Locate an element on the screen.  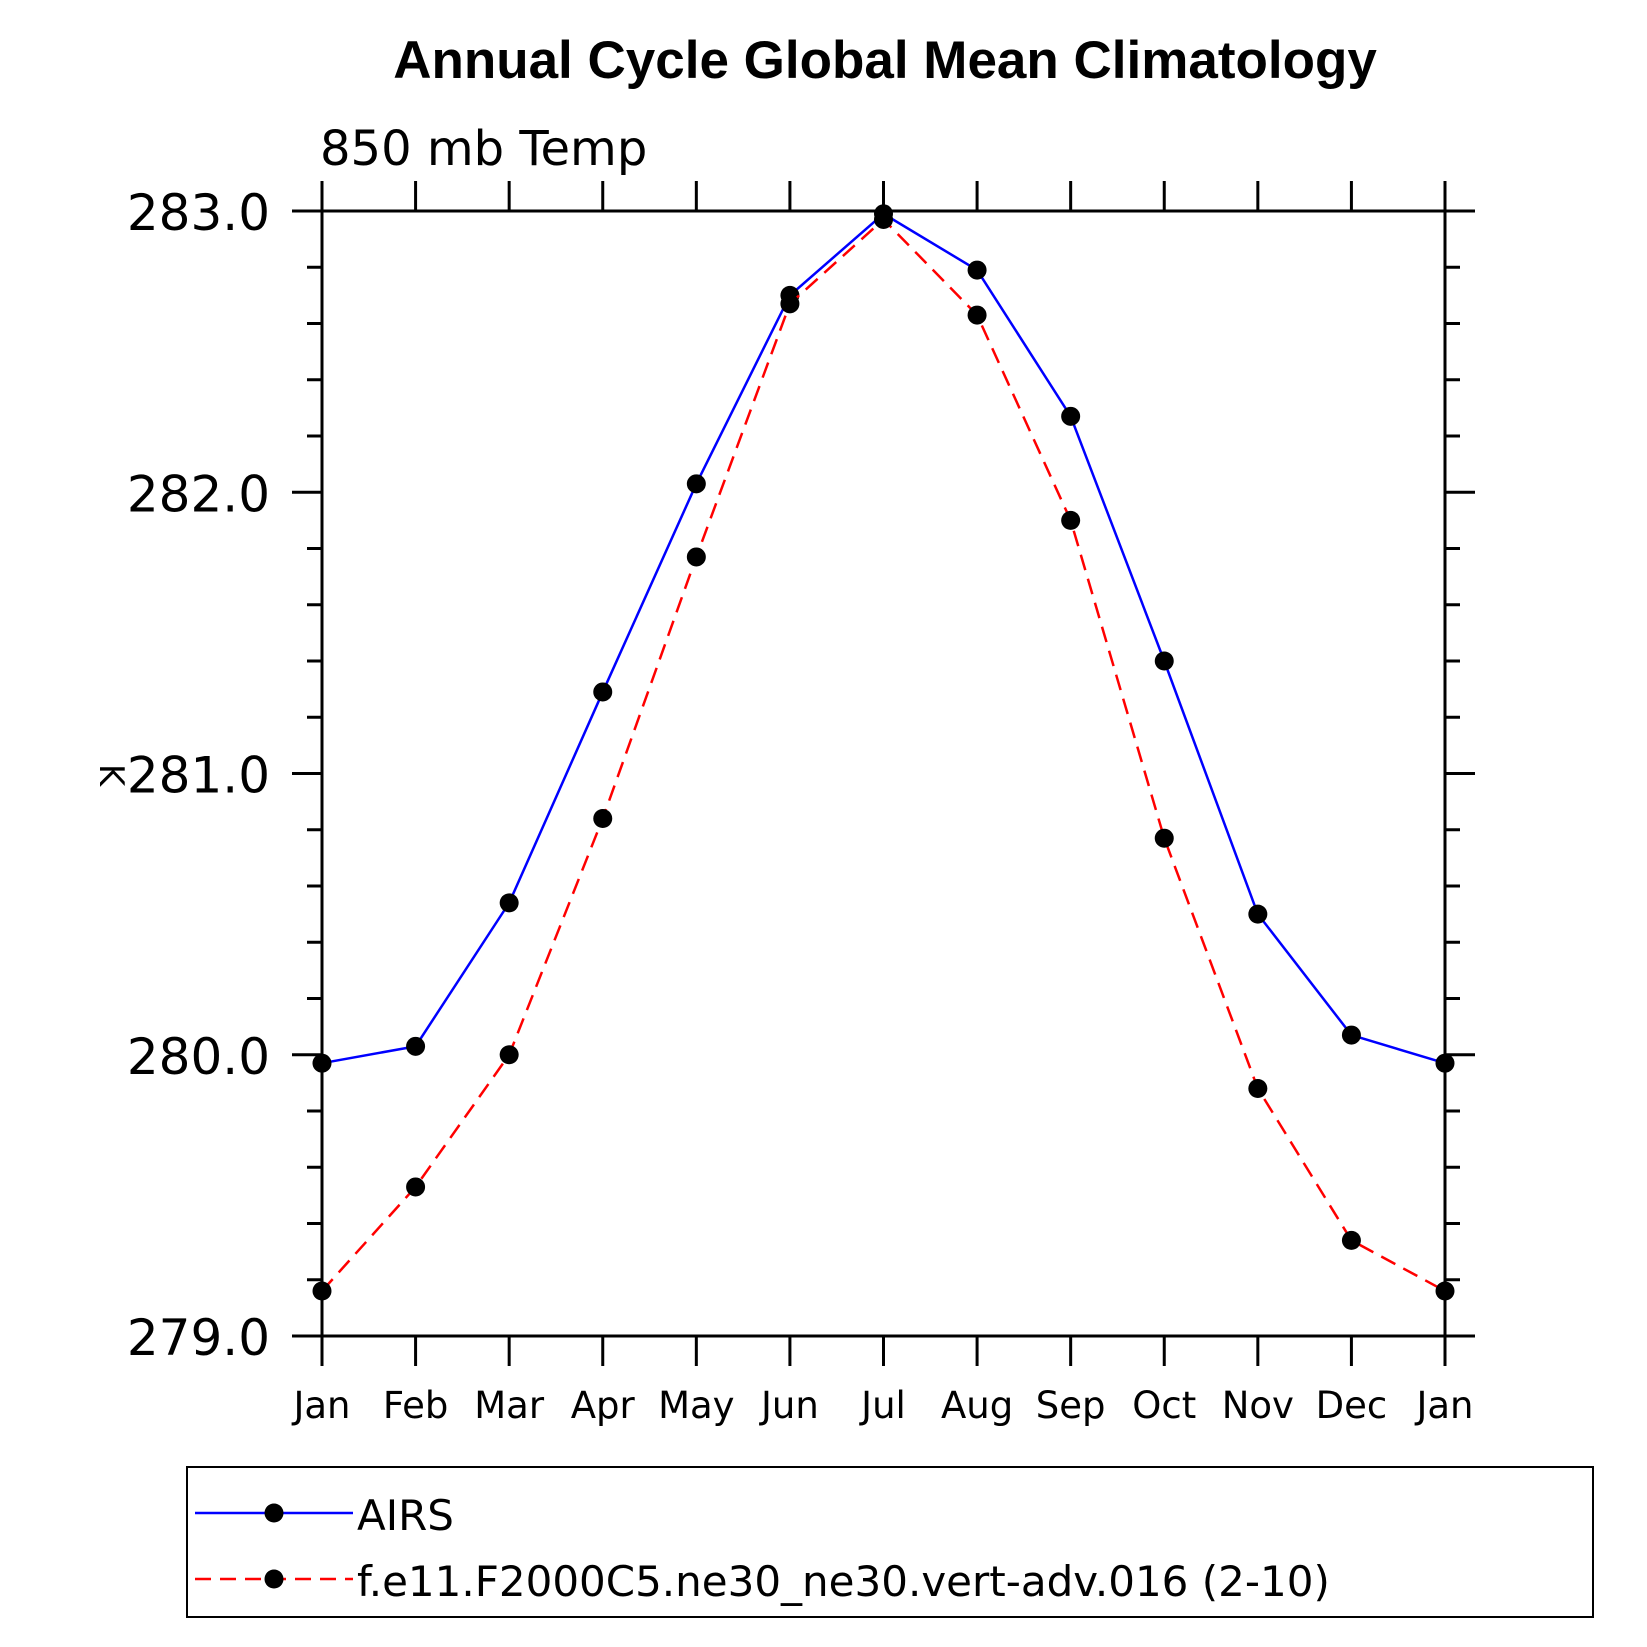
x-tick-label: May is located at coordinates (696, 1405).